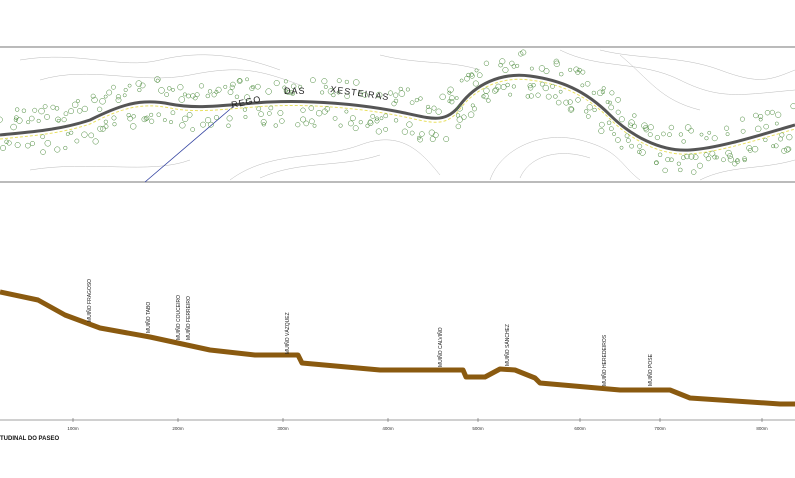  Describe the element at coordinates (178, 428) in the screenshot. I see `distance-label: 200m` at that location.